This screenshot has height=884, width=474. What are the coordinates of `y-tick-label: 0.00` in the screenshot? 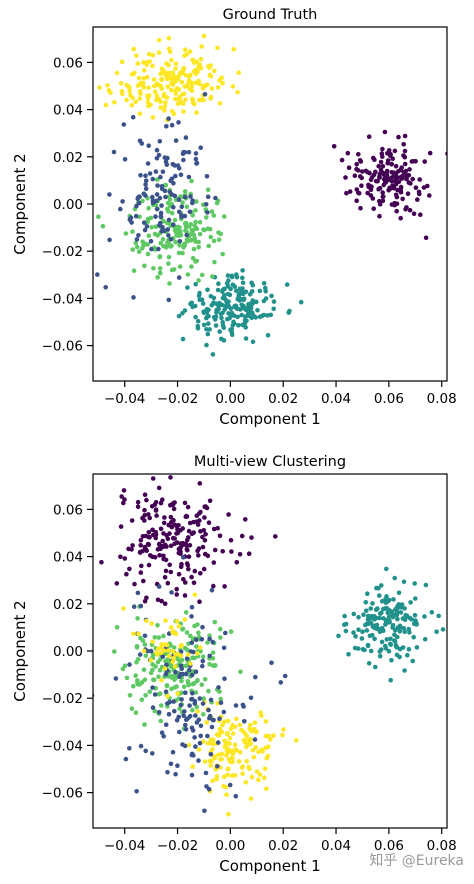 It's located at (68, 205).